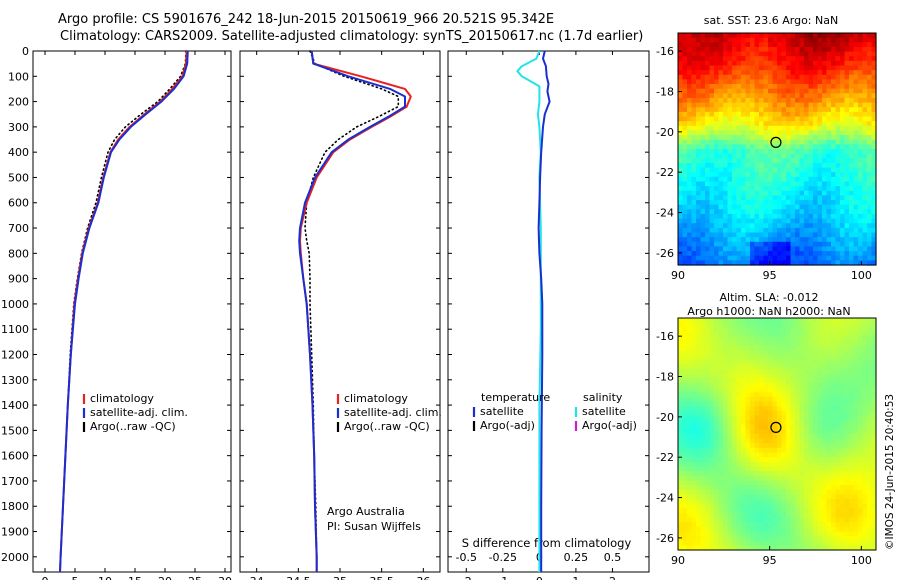  What do you see at coordinates (678, 275) in the screenshot?
I see `lon-tick-label: 90` at bounding box center [678, 275].